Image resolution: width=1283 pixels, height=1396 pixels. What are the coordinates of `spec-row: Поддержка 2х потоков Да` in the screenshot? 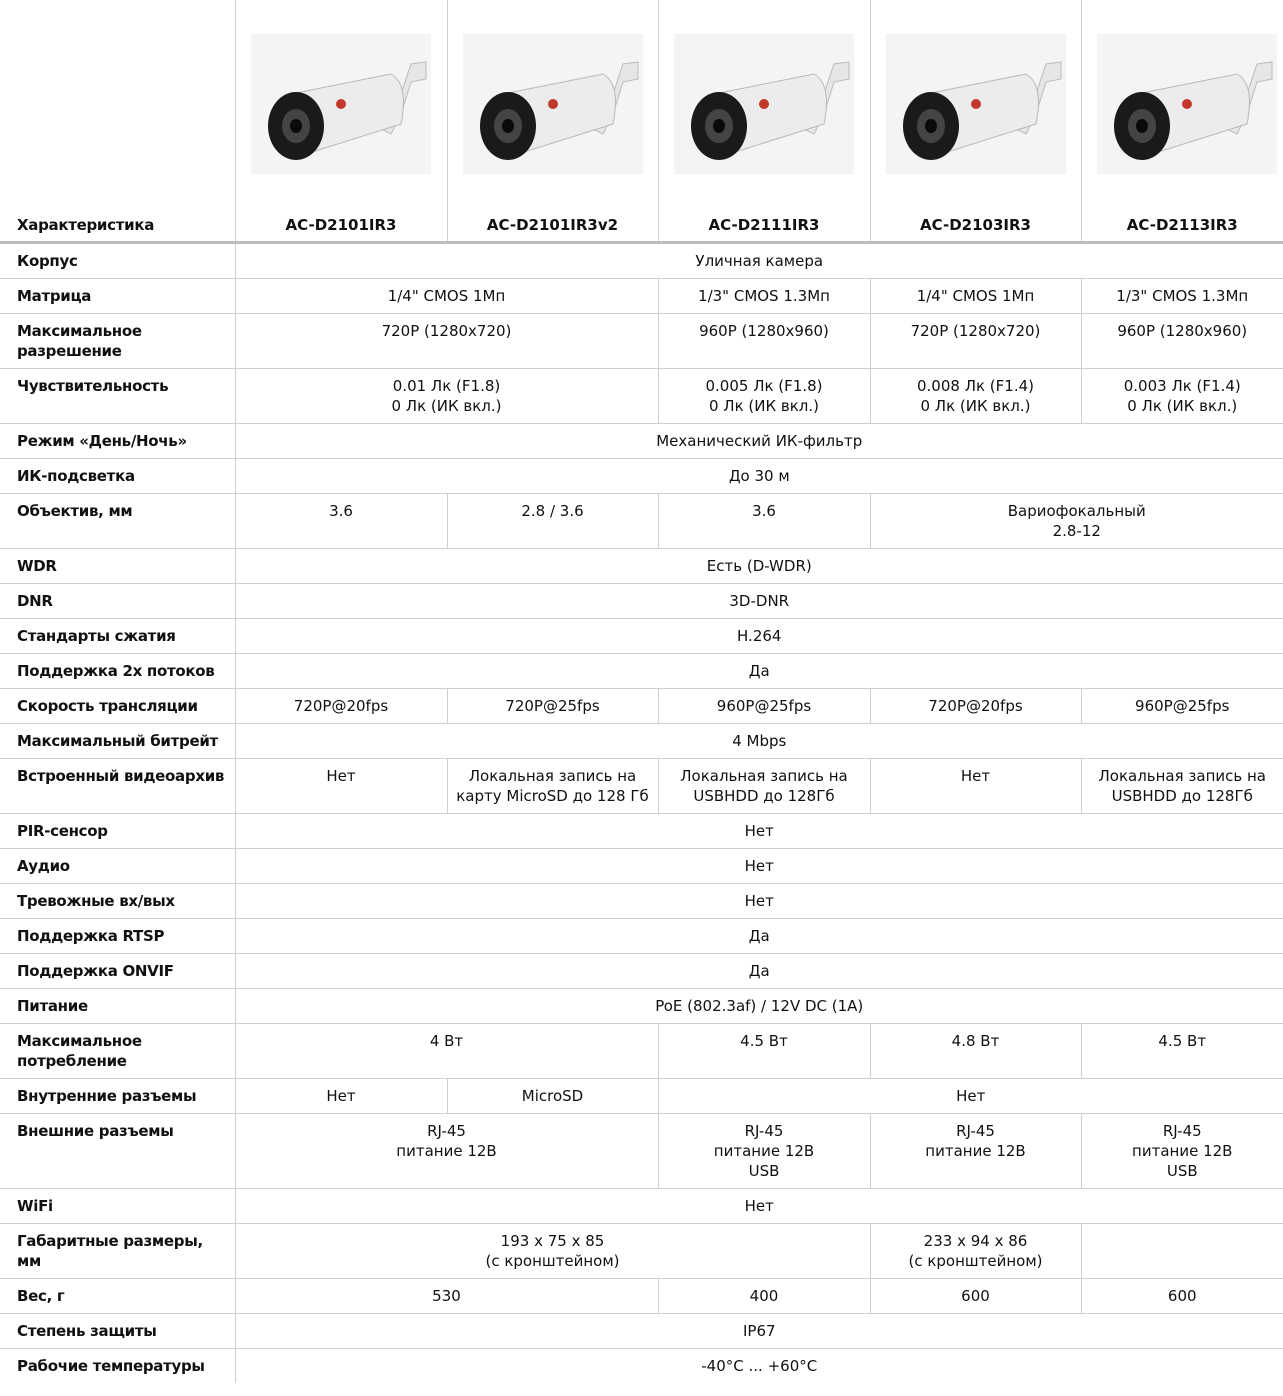 It's located at (641, 671).